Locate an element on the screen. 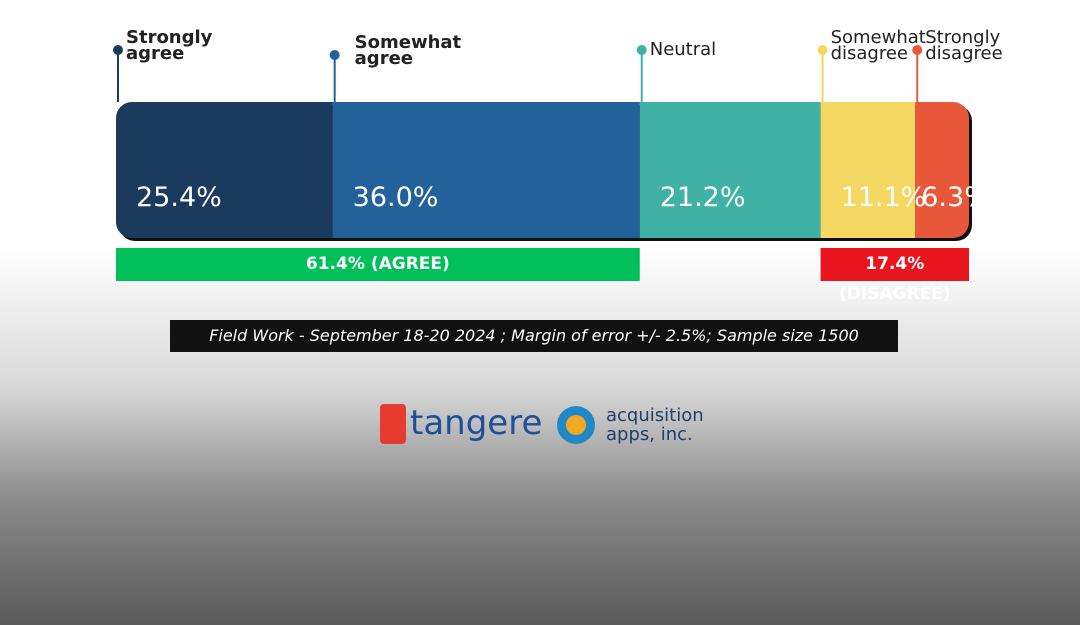 This screenshot has height=625, width=1080. logo-text: tangere is located at coordinates (476, 423).